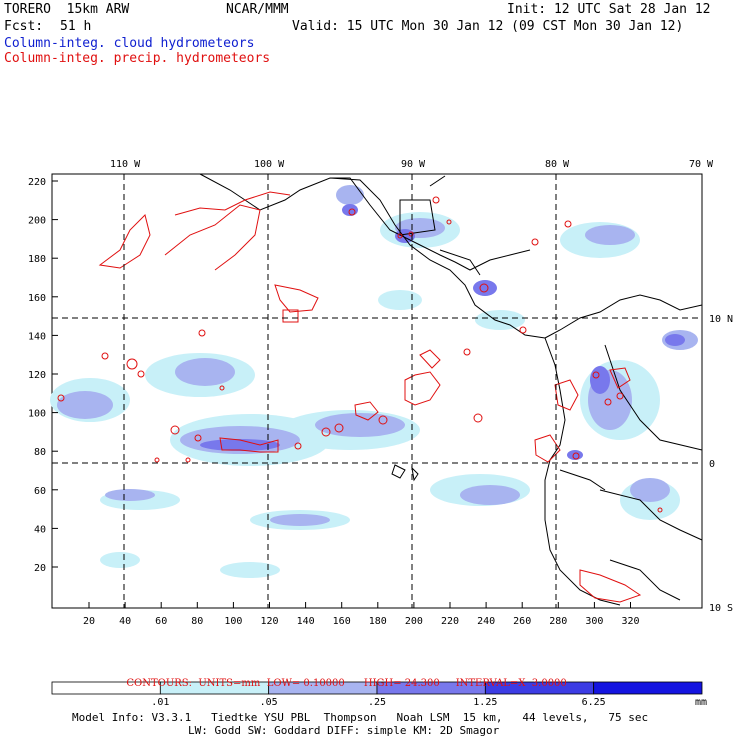  Describe the element at coordinates (229, 683) in the screenshot. I see `contour-units: UNITS=mm` at that location.